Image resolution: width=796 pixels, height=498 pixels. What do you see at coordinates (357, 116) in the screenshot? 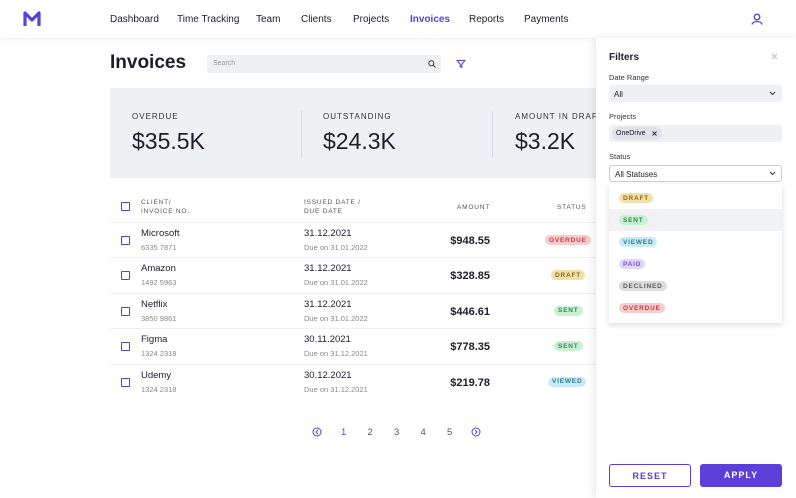
I see `summary-label: OUTSTANDING` at bounding box center [357, 116].